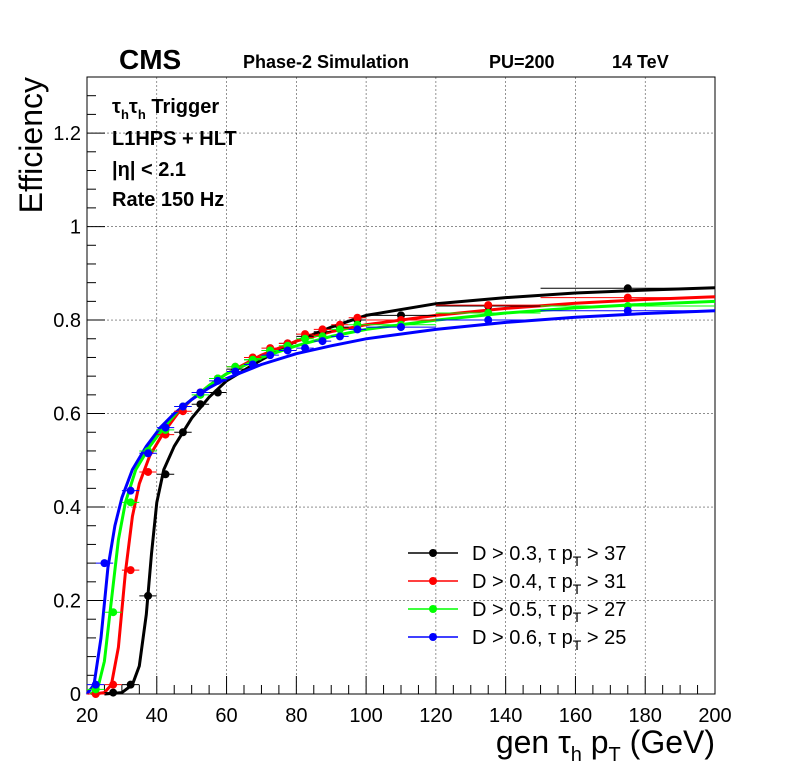 The width and height of the screenshot is (796, 772). What do you see at coordinates (31, 145) in the screenshot?
I see `y-axis-title: Efficiency` at bounding box center [31, 145].